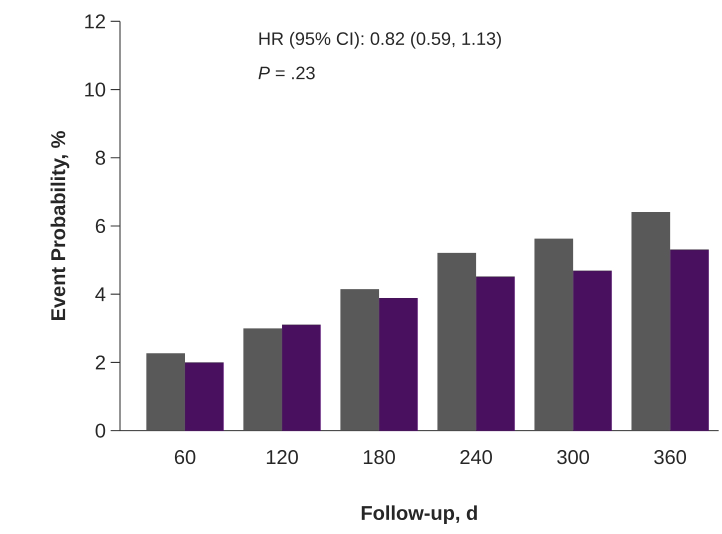  I want to click on y-tick-label: 4, so click(100, 294).